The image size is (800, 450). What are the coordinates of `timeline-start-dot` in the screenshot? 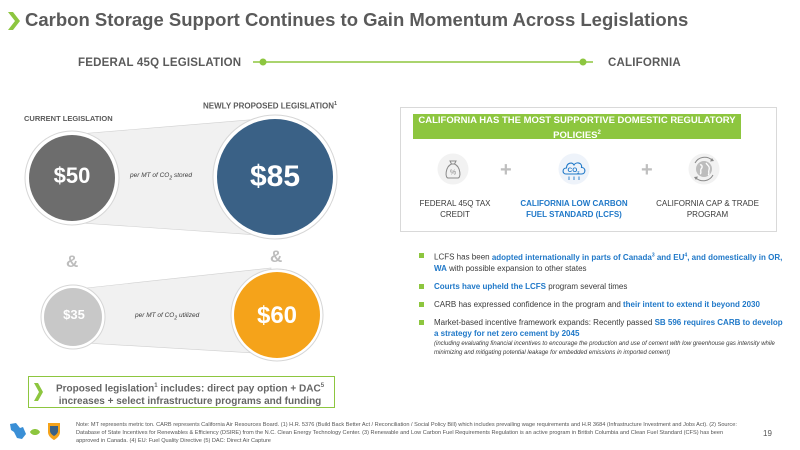 It's located at (263, 62).